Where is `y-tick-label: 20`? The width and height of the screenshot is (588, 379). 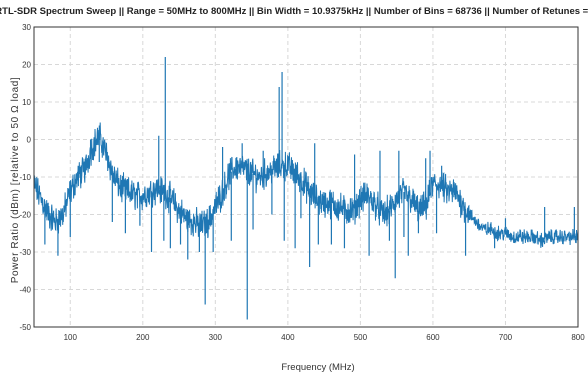
y-tick-label: 20 is located at coordinates (26, 65).